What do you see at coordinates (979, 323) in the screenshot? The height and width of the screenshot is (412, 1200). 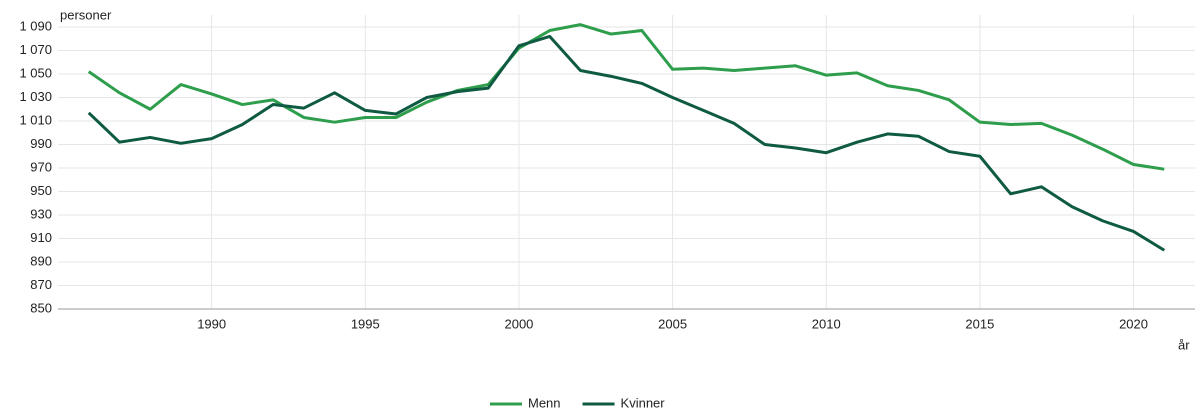 I see `x-tick-label: 2015` at bounding box center [979, 323].